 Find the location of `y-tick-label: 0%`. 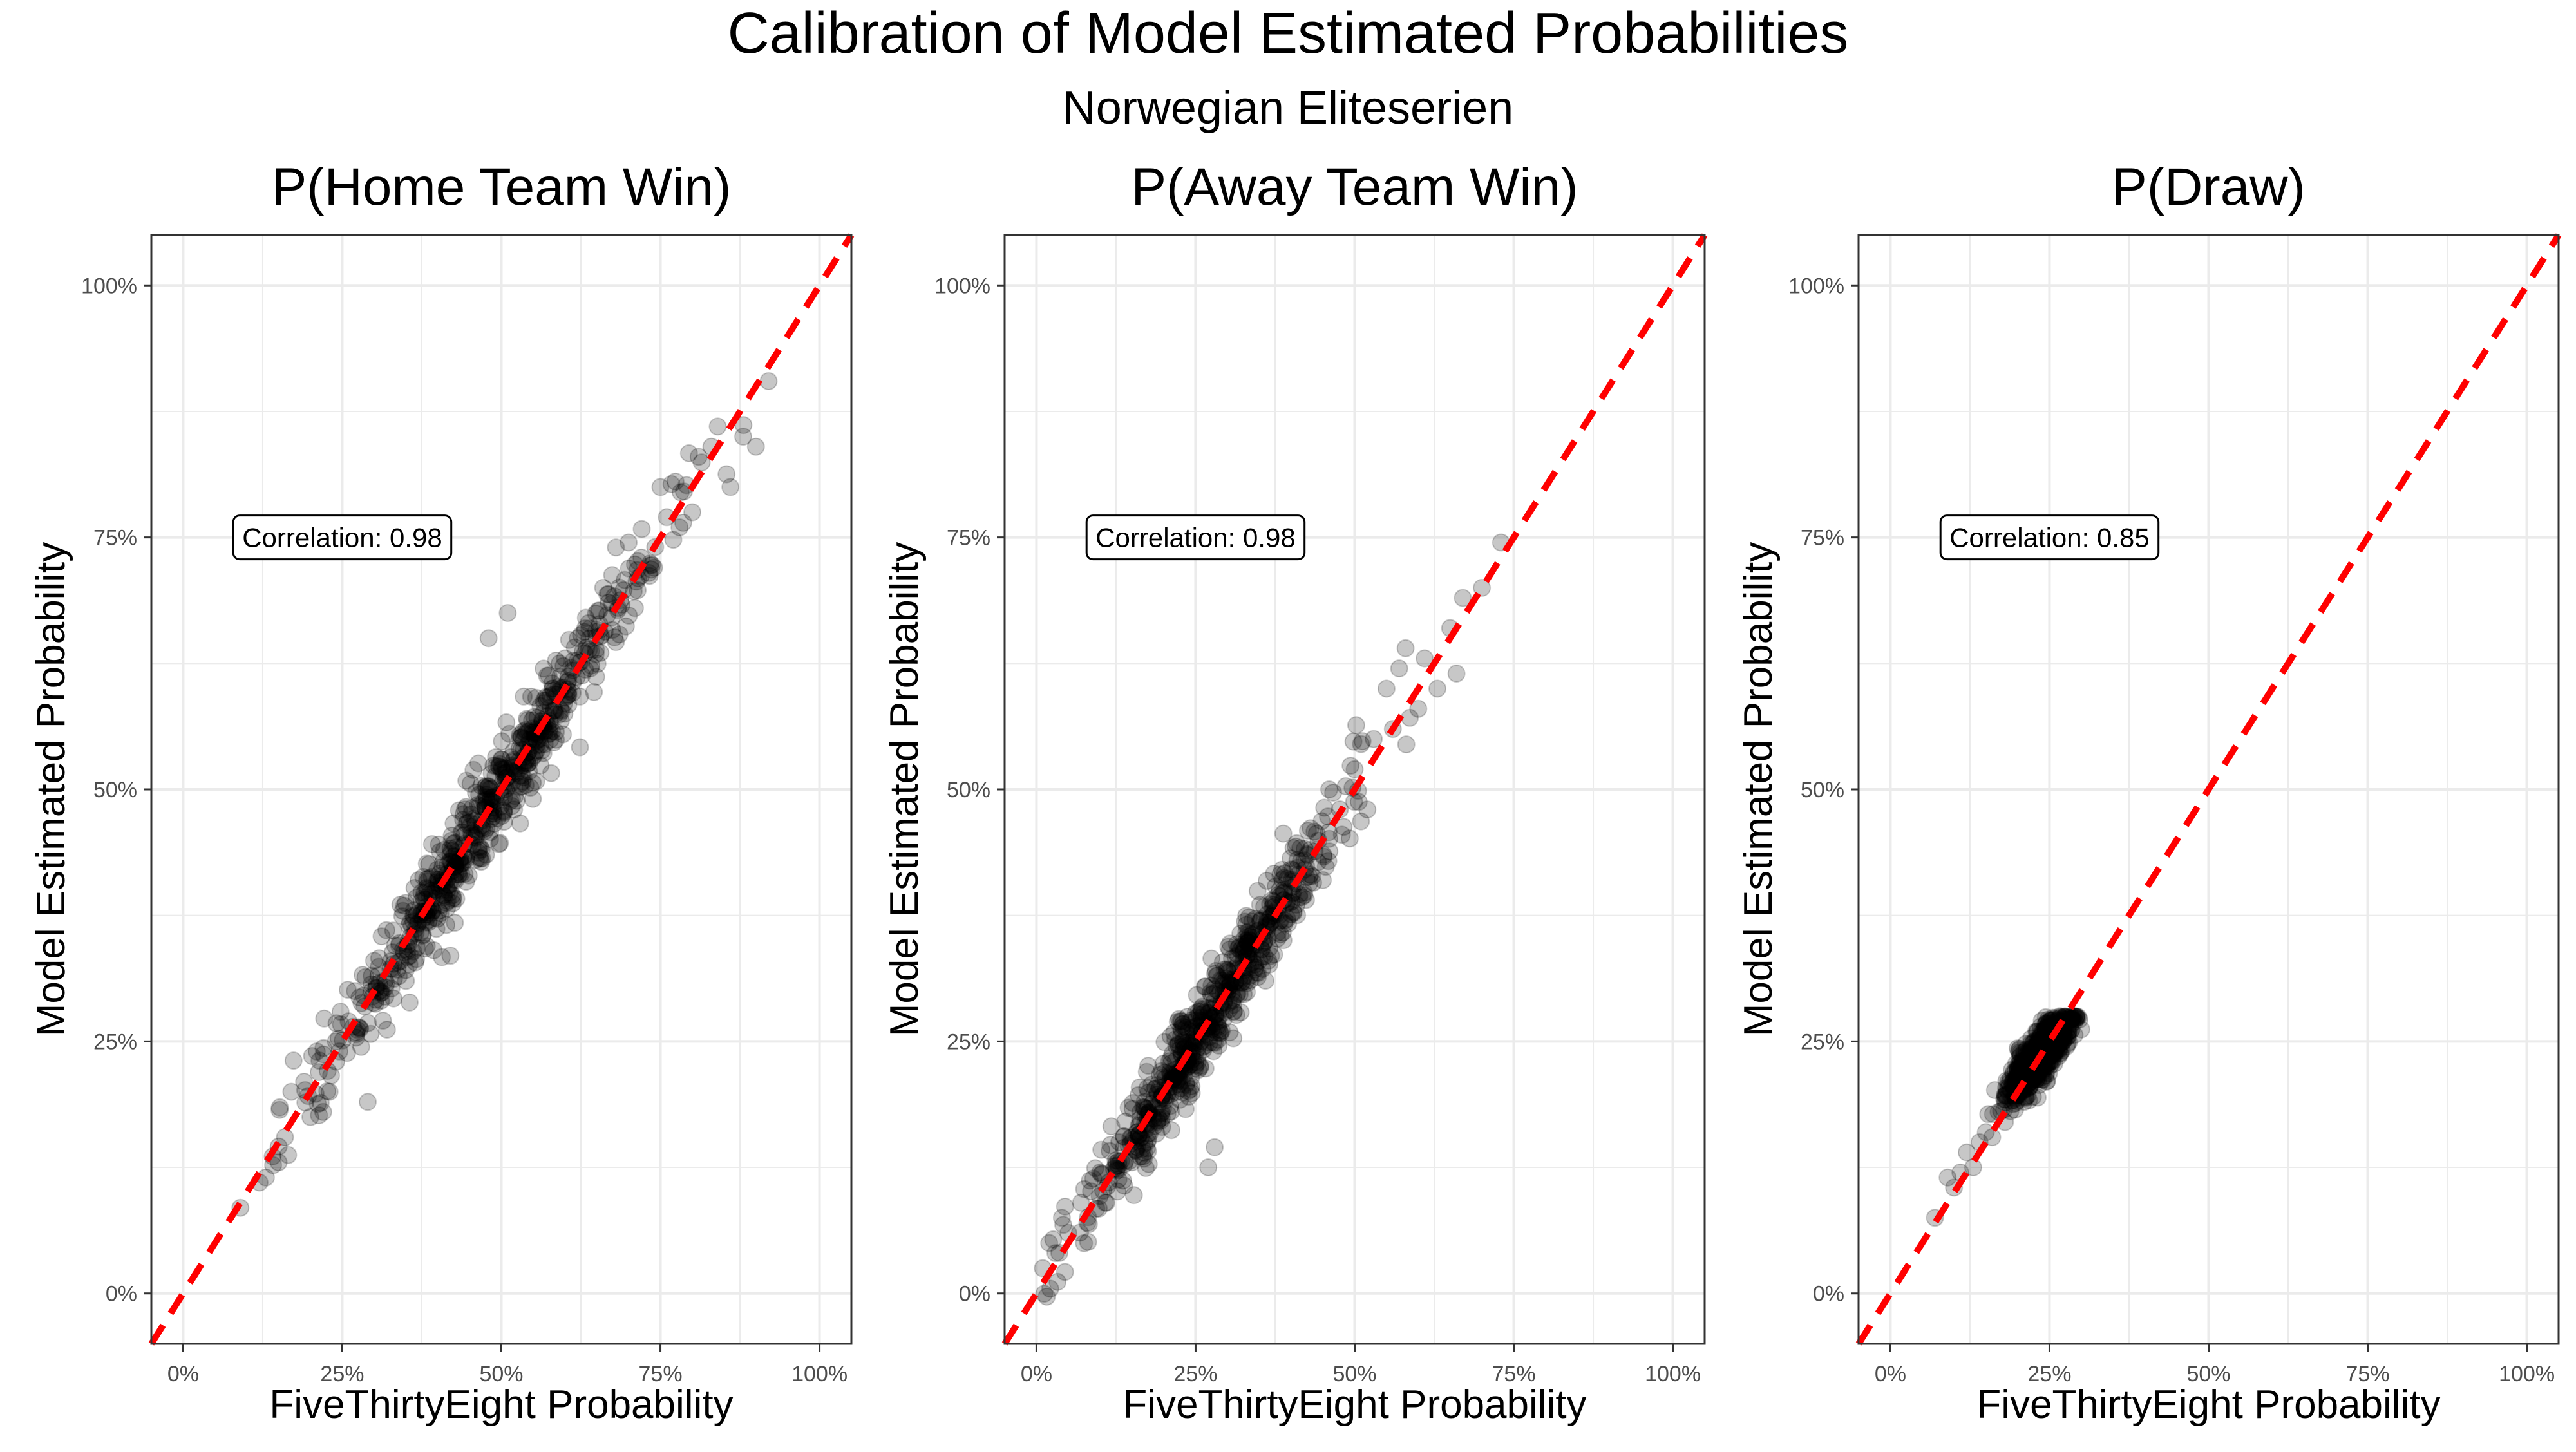

y-tick-label: 0% is located at coordinates (121, 1294).